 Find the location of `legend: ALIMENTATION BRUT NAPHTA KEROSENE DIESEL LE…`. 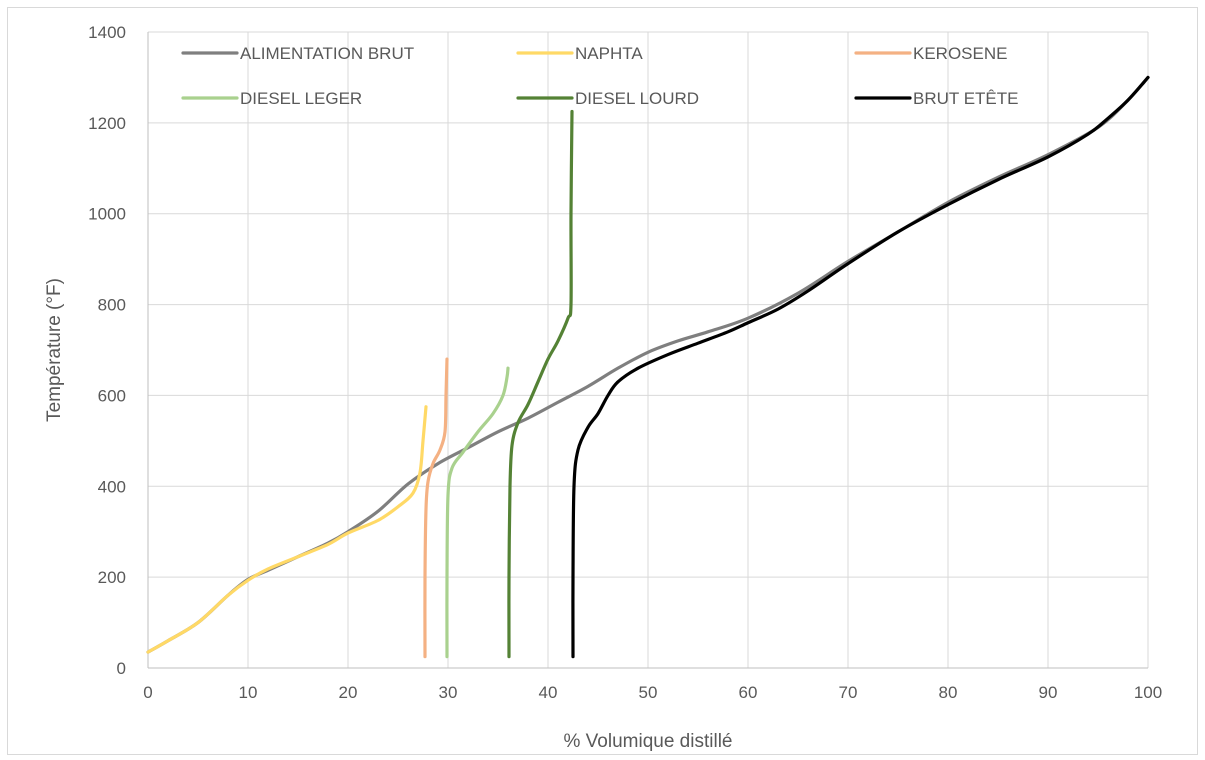

legend: ALIMENTATION BRUT NAPHTA KEROSENE DIESEL LE… is located at coordinates (599, 76).